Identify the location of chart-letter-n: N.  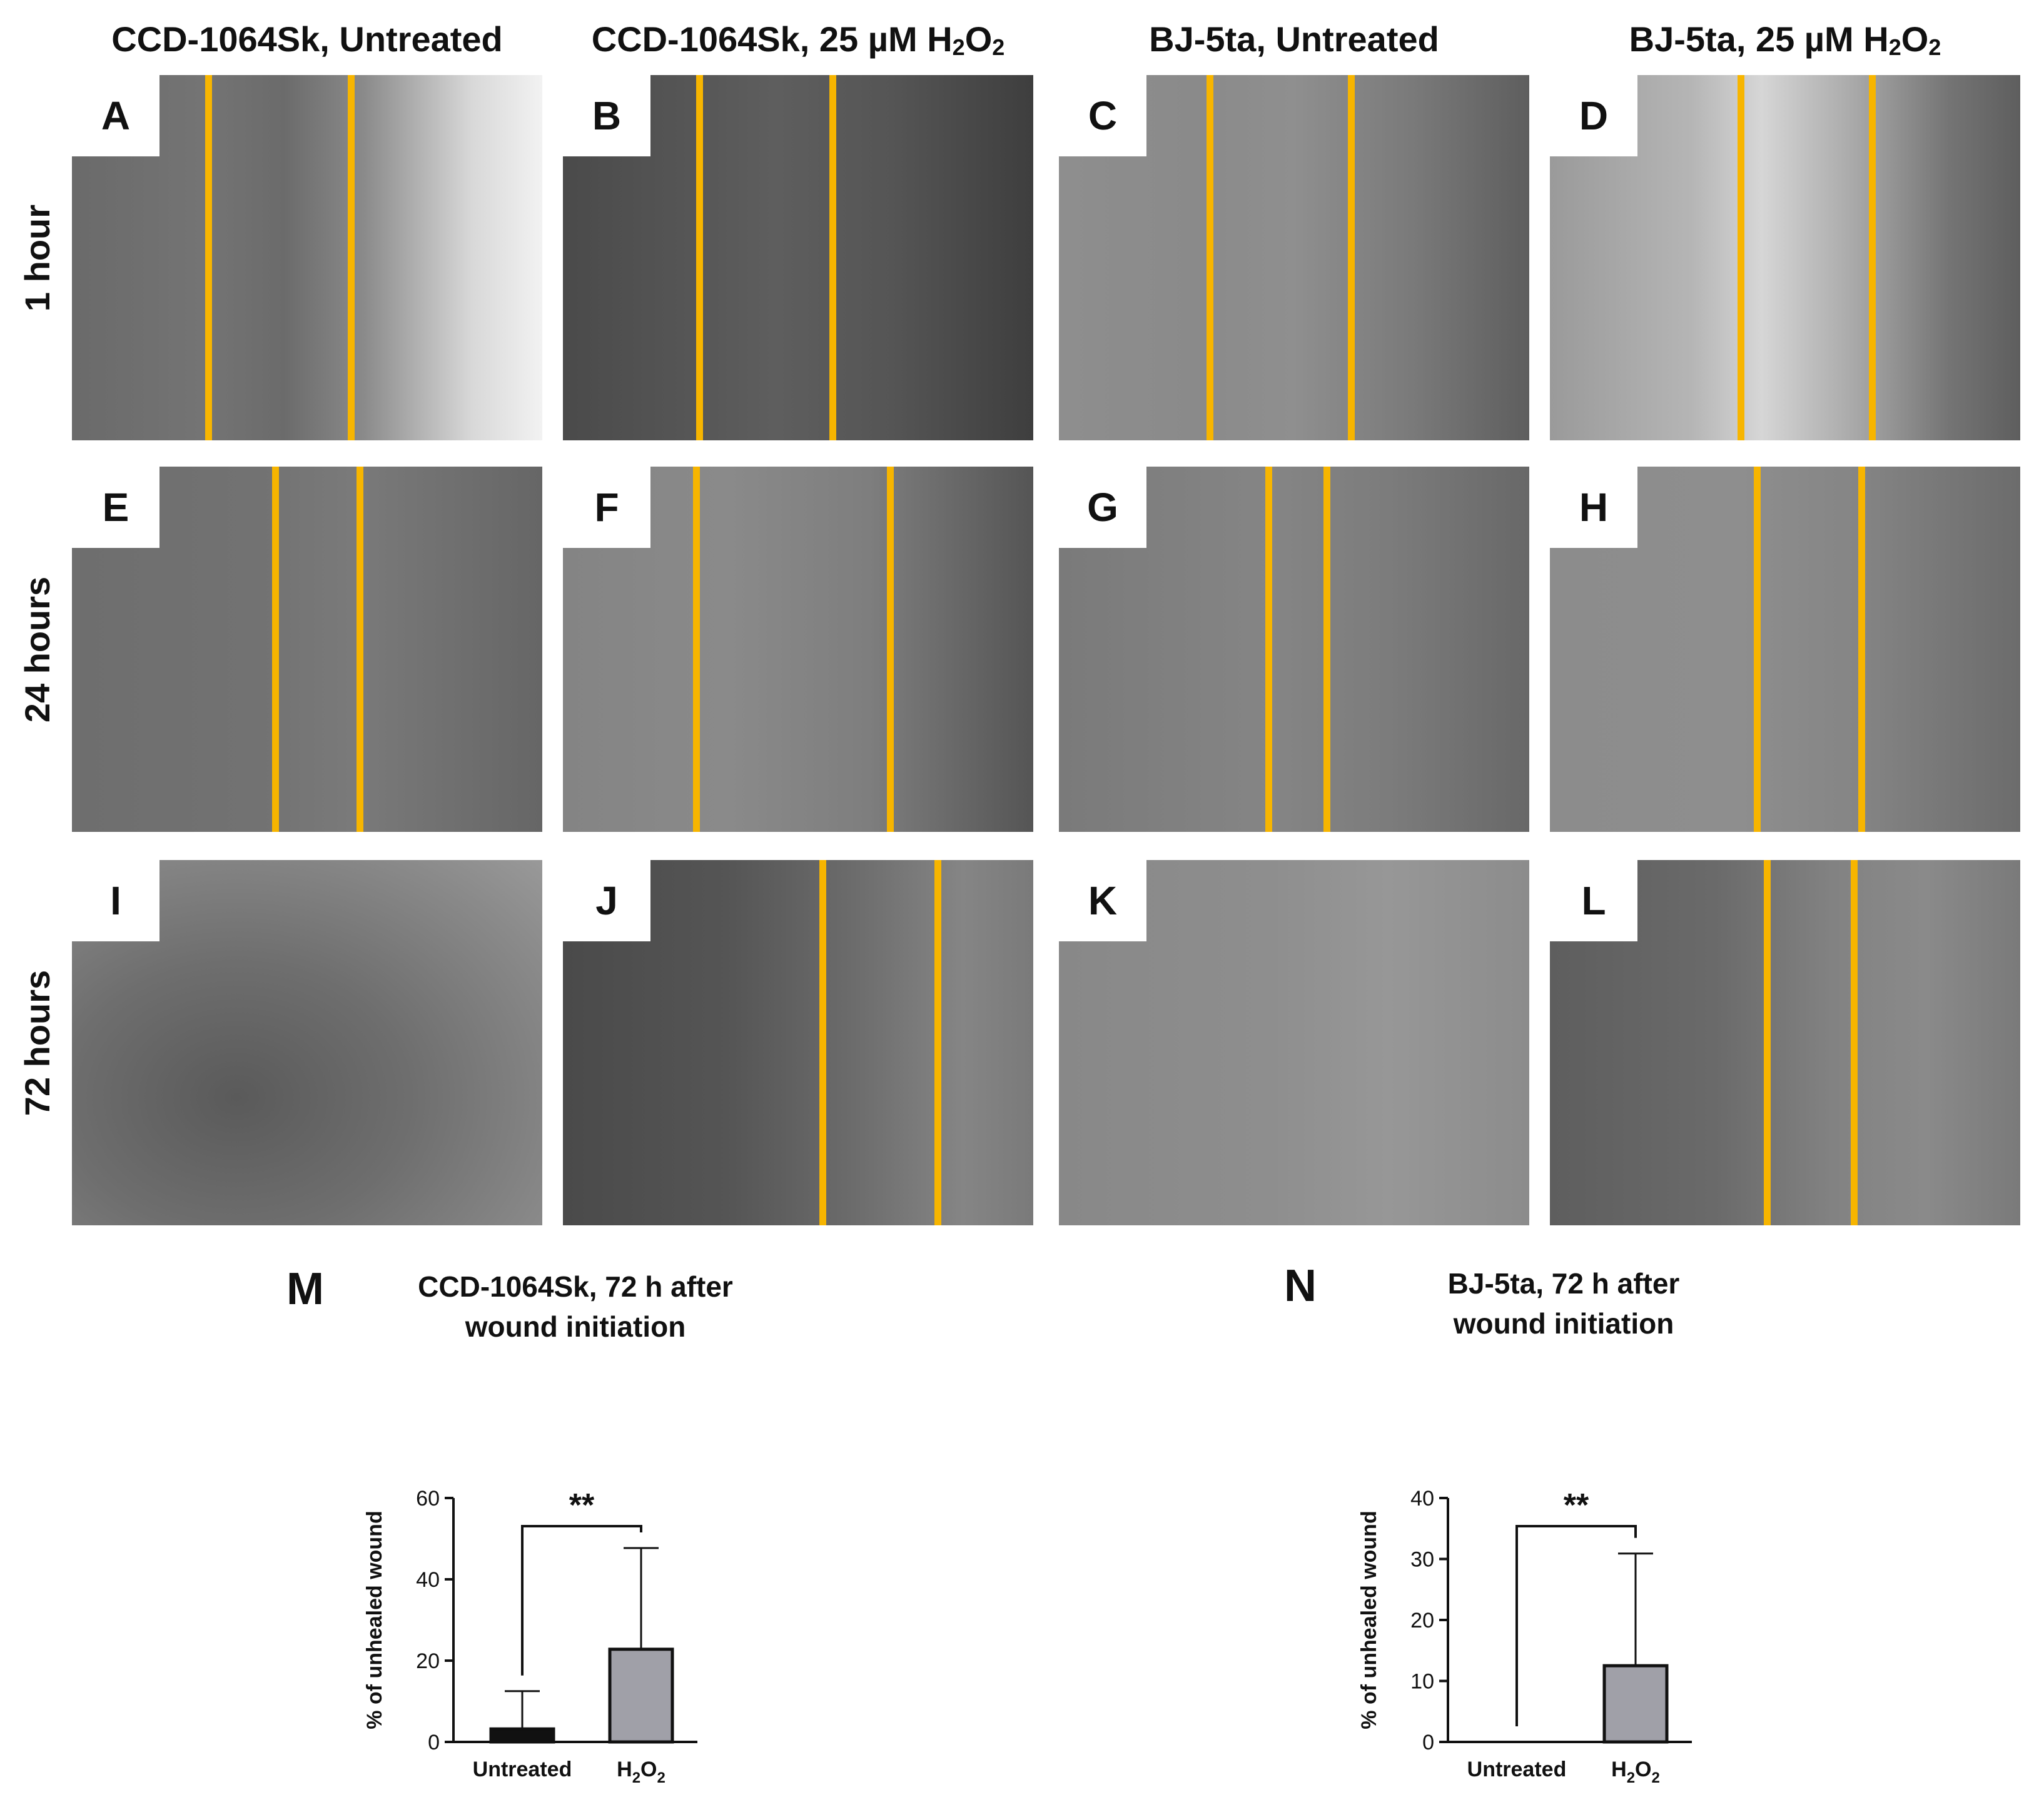
(1300, 1286).